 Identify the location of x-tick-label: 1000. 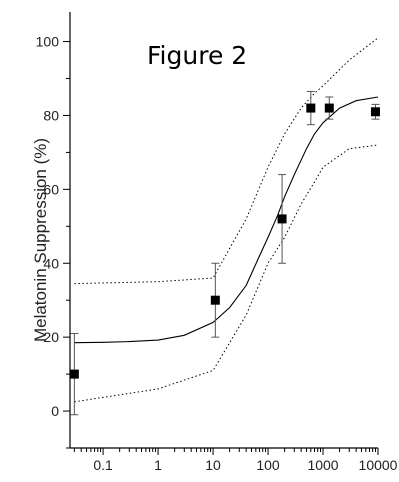
(322, 465).